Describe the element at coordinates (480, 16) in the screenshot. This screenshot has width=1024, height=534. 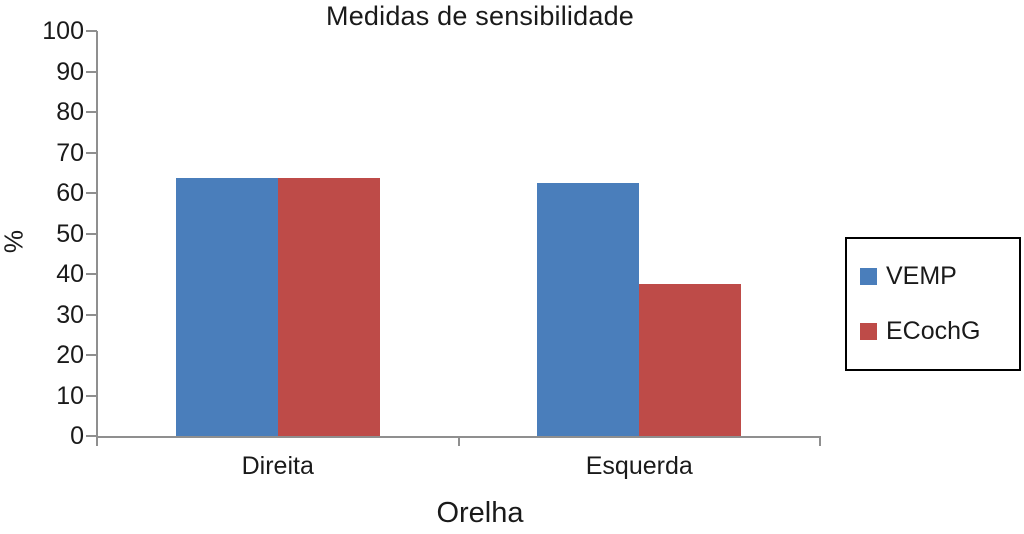
I see `chart-title: Medidas de sensibilidade` at that location.